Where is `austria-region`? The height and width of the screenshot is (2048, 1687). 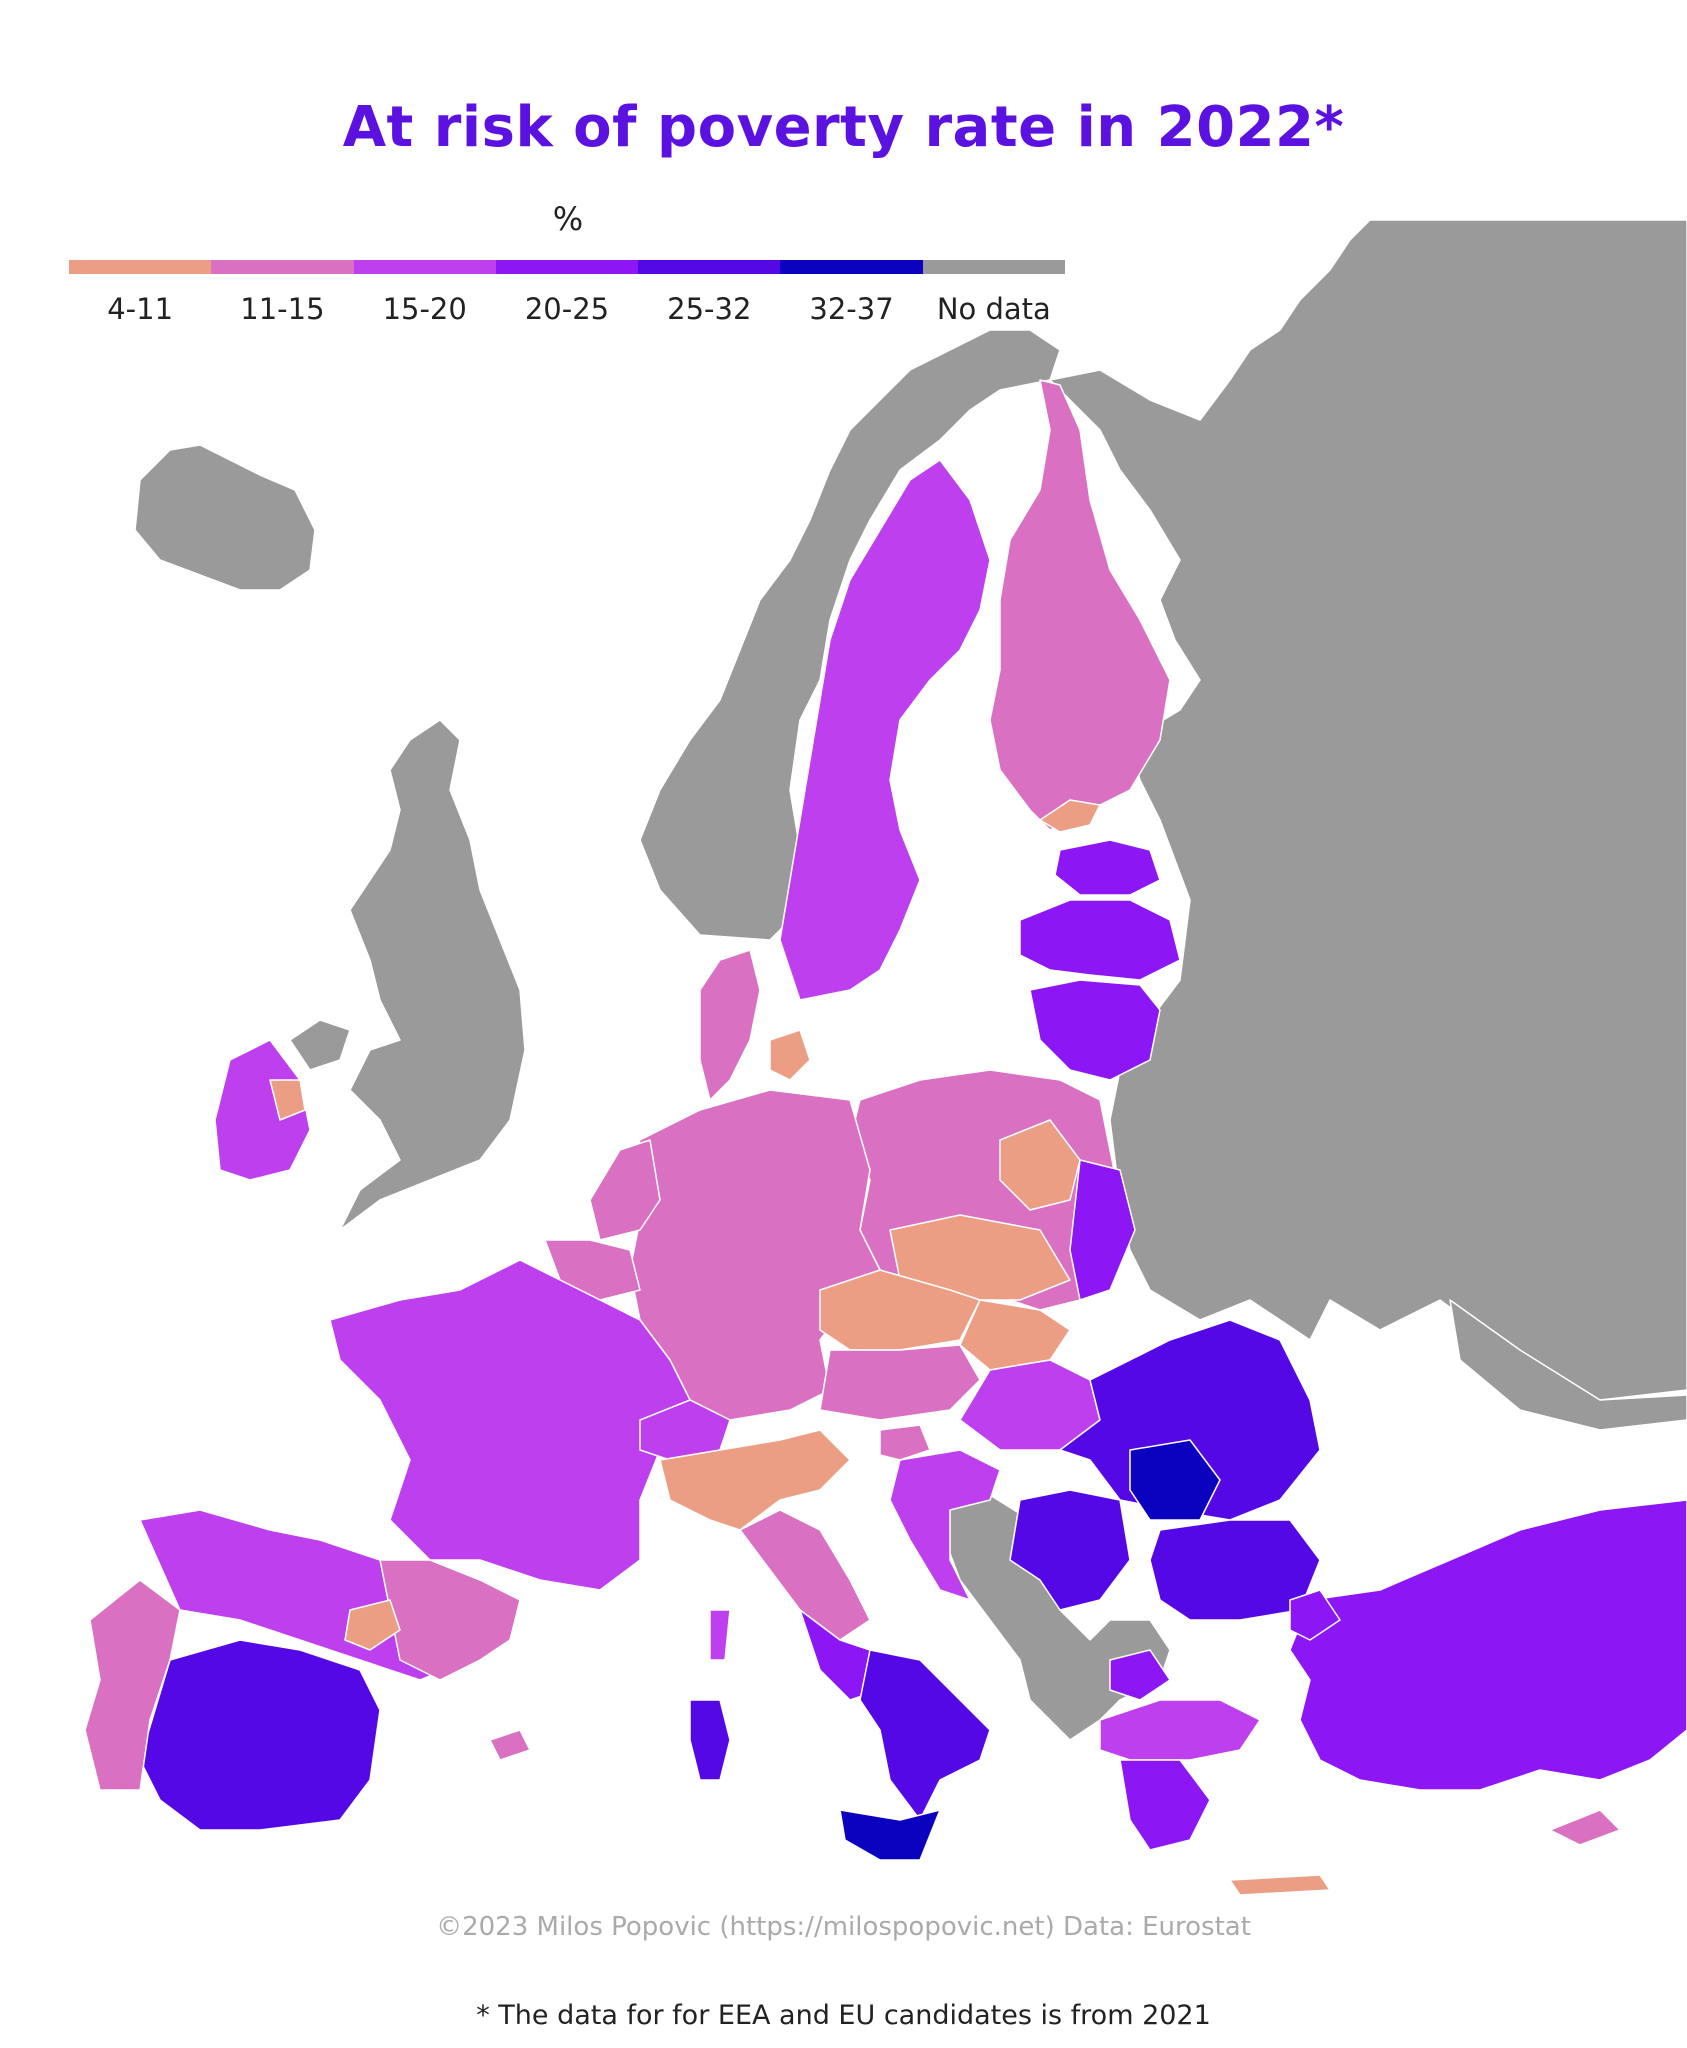 austria-region is located at coordinates (900, 1382).